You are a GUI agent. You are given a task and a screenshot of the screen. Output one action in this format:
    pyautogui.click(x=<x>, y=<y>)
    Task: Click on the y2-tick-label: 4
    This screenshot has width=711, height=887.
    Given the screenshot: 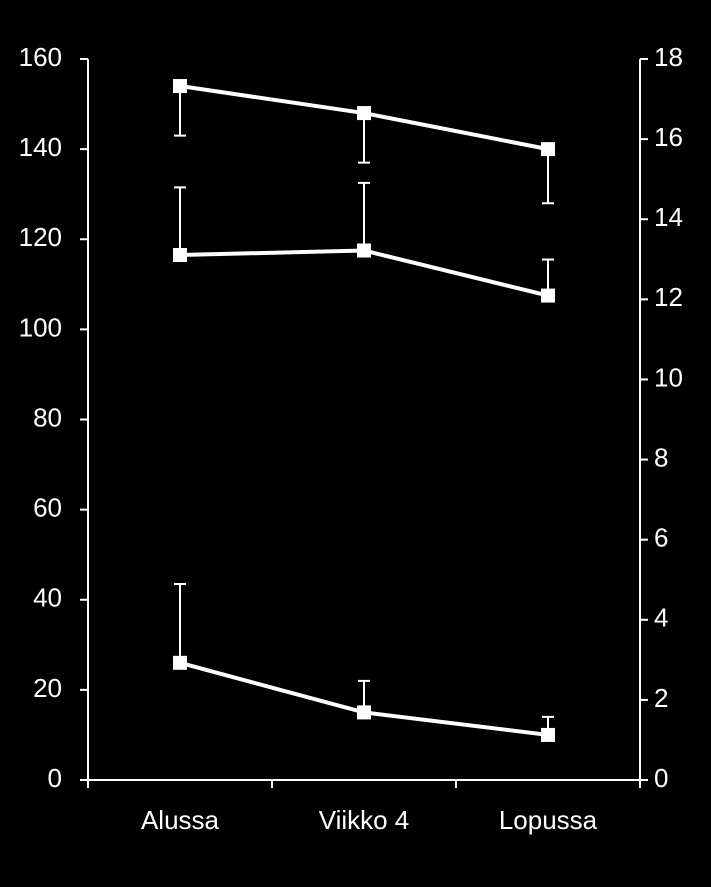 What is the action you would take?
    pyautogui.click(x=661, y=618)
    